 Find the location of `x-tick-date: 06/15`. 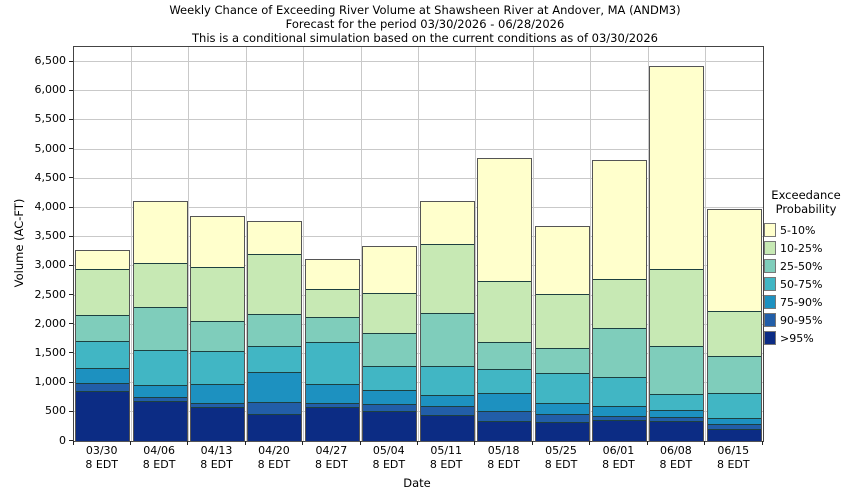

x-tick-date: 06/15 is located at coordinates (733, 450).